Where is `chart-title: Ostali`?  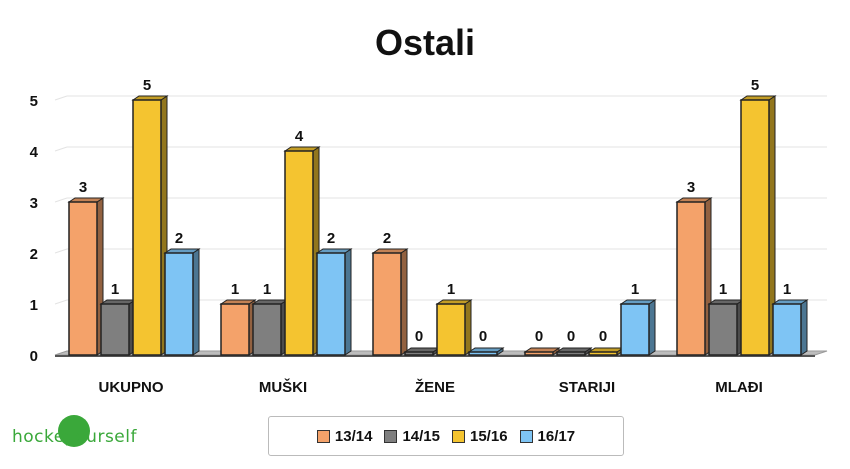
chart-title: Ostali is located at coordinates (425, 42).